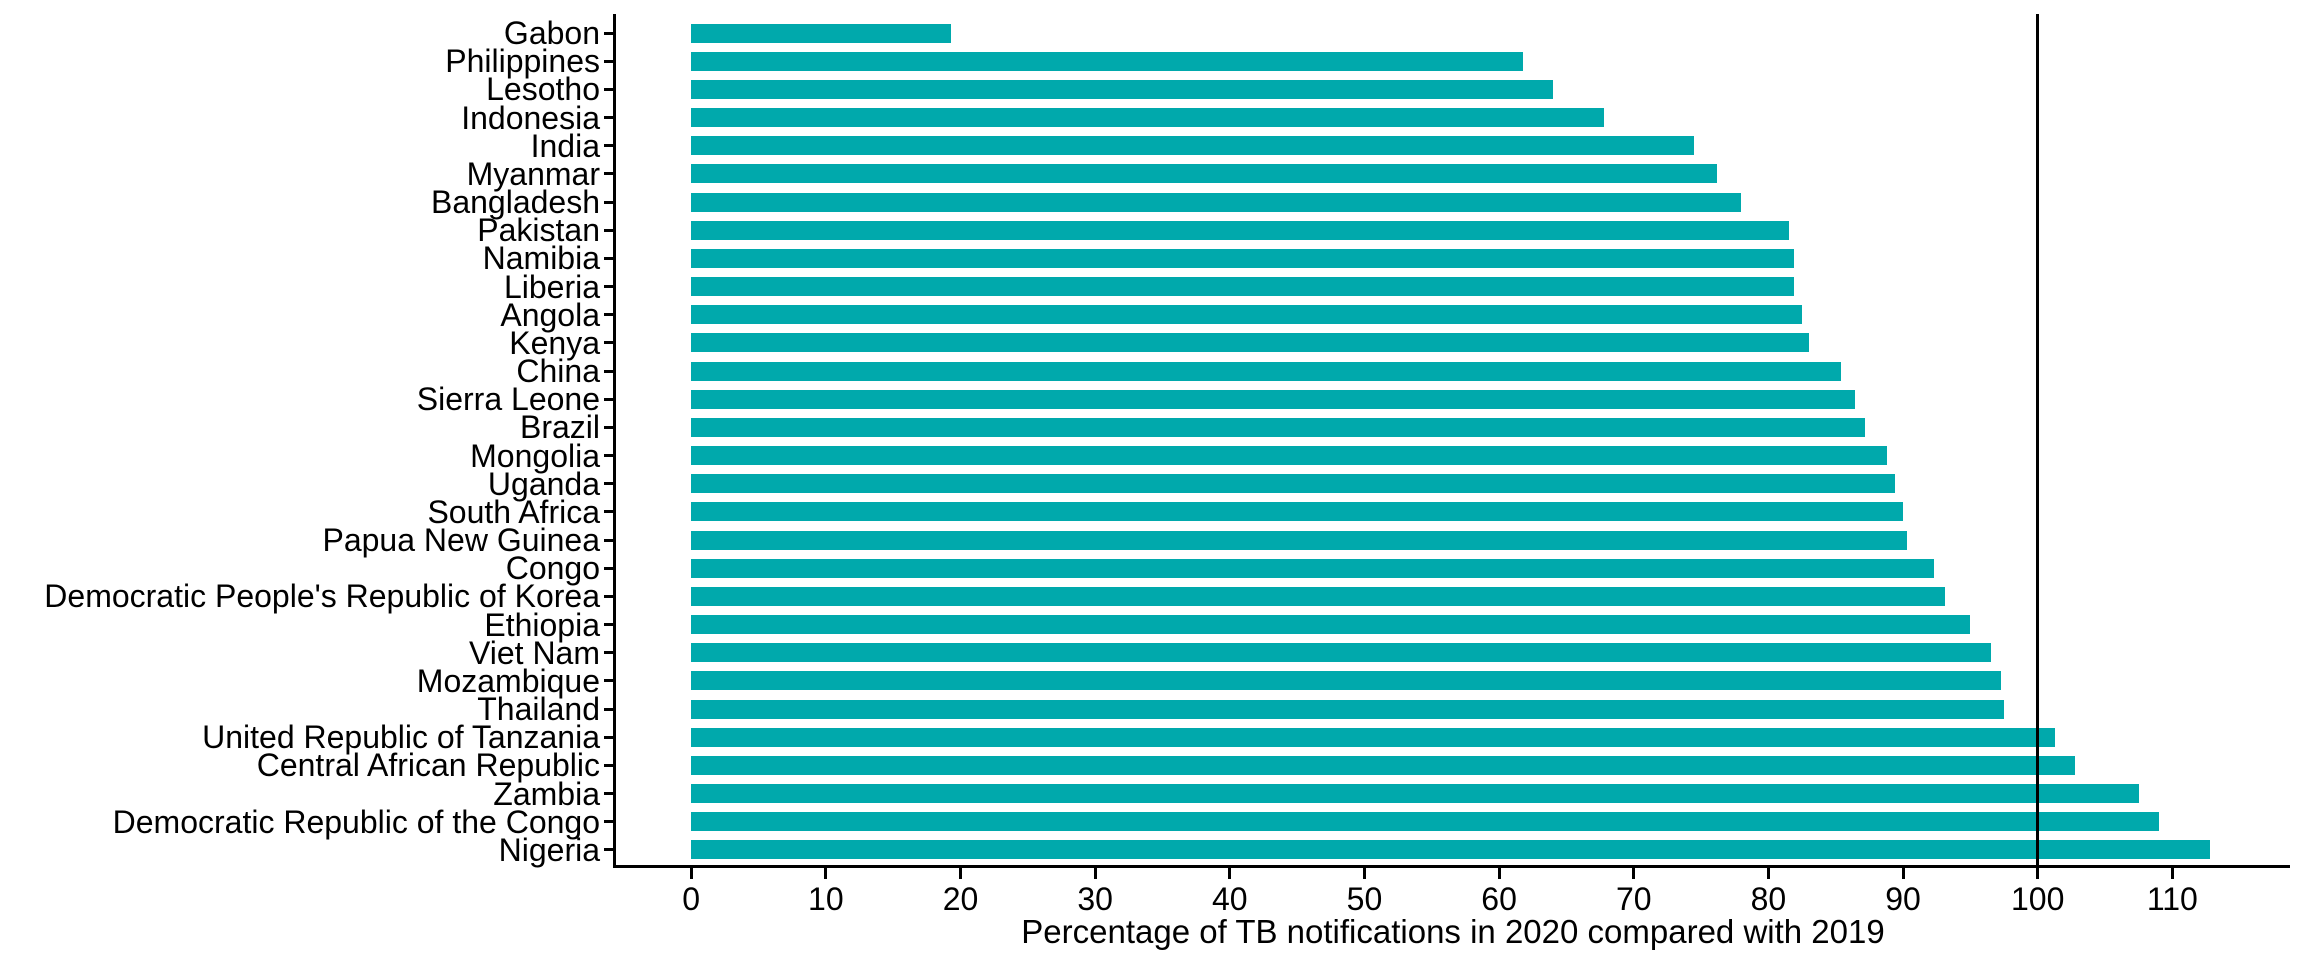 This screenshot has height=960, width=2304. Describe the element at coordinates (513, 511) in the screenshot. I see `category-label: South Africa` at that location.